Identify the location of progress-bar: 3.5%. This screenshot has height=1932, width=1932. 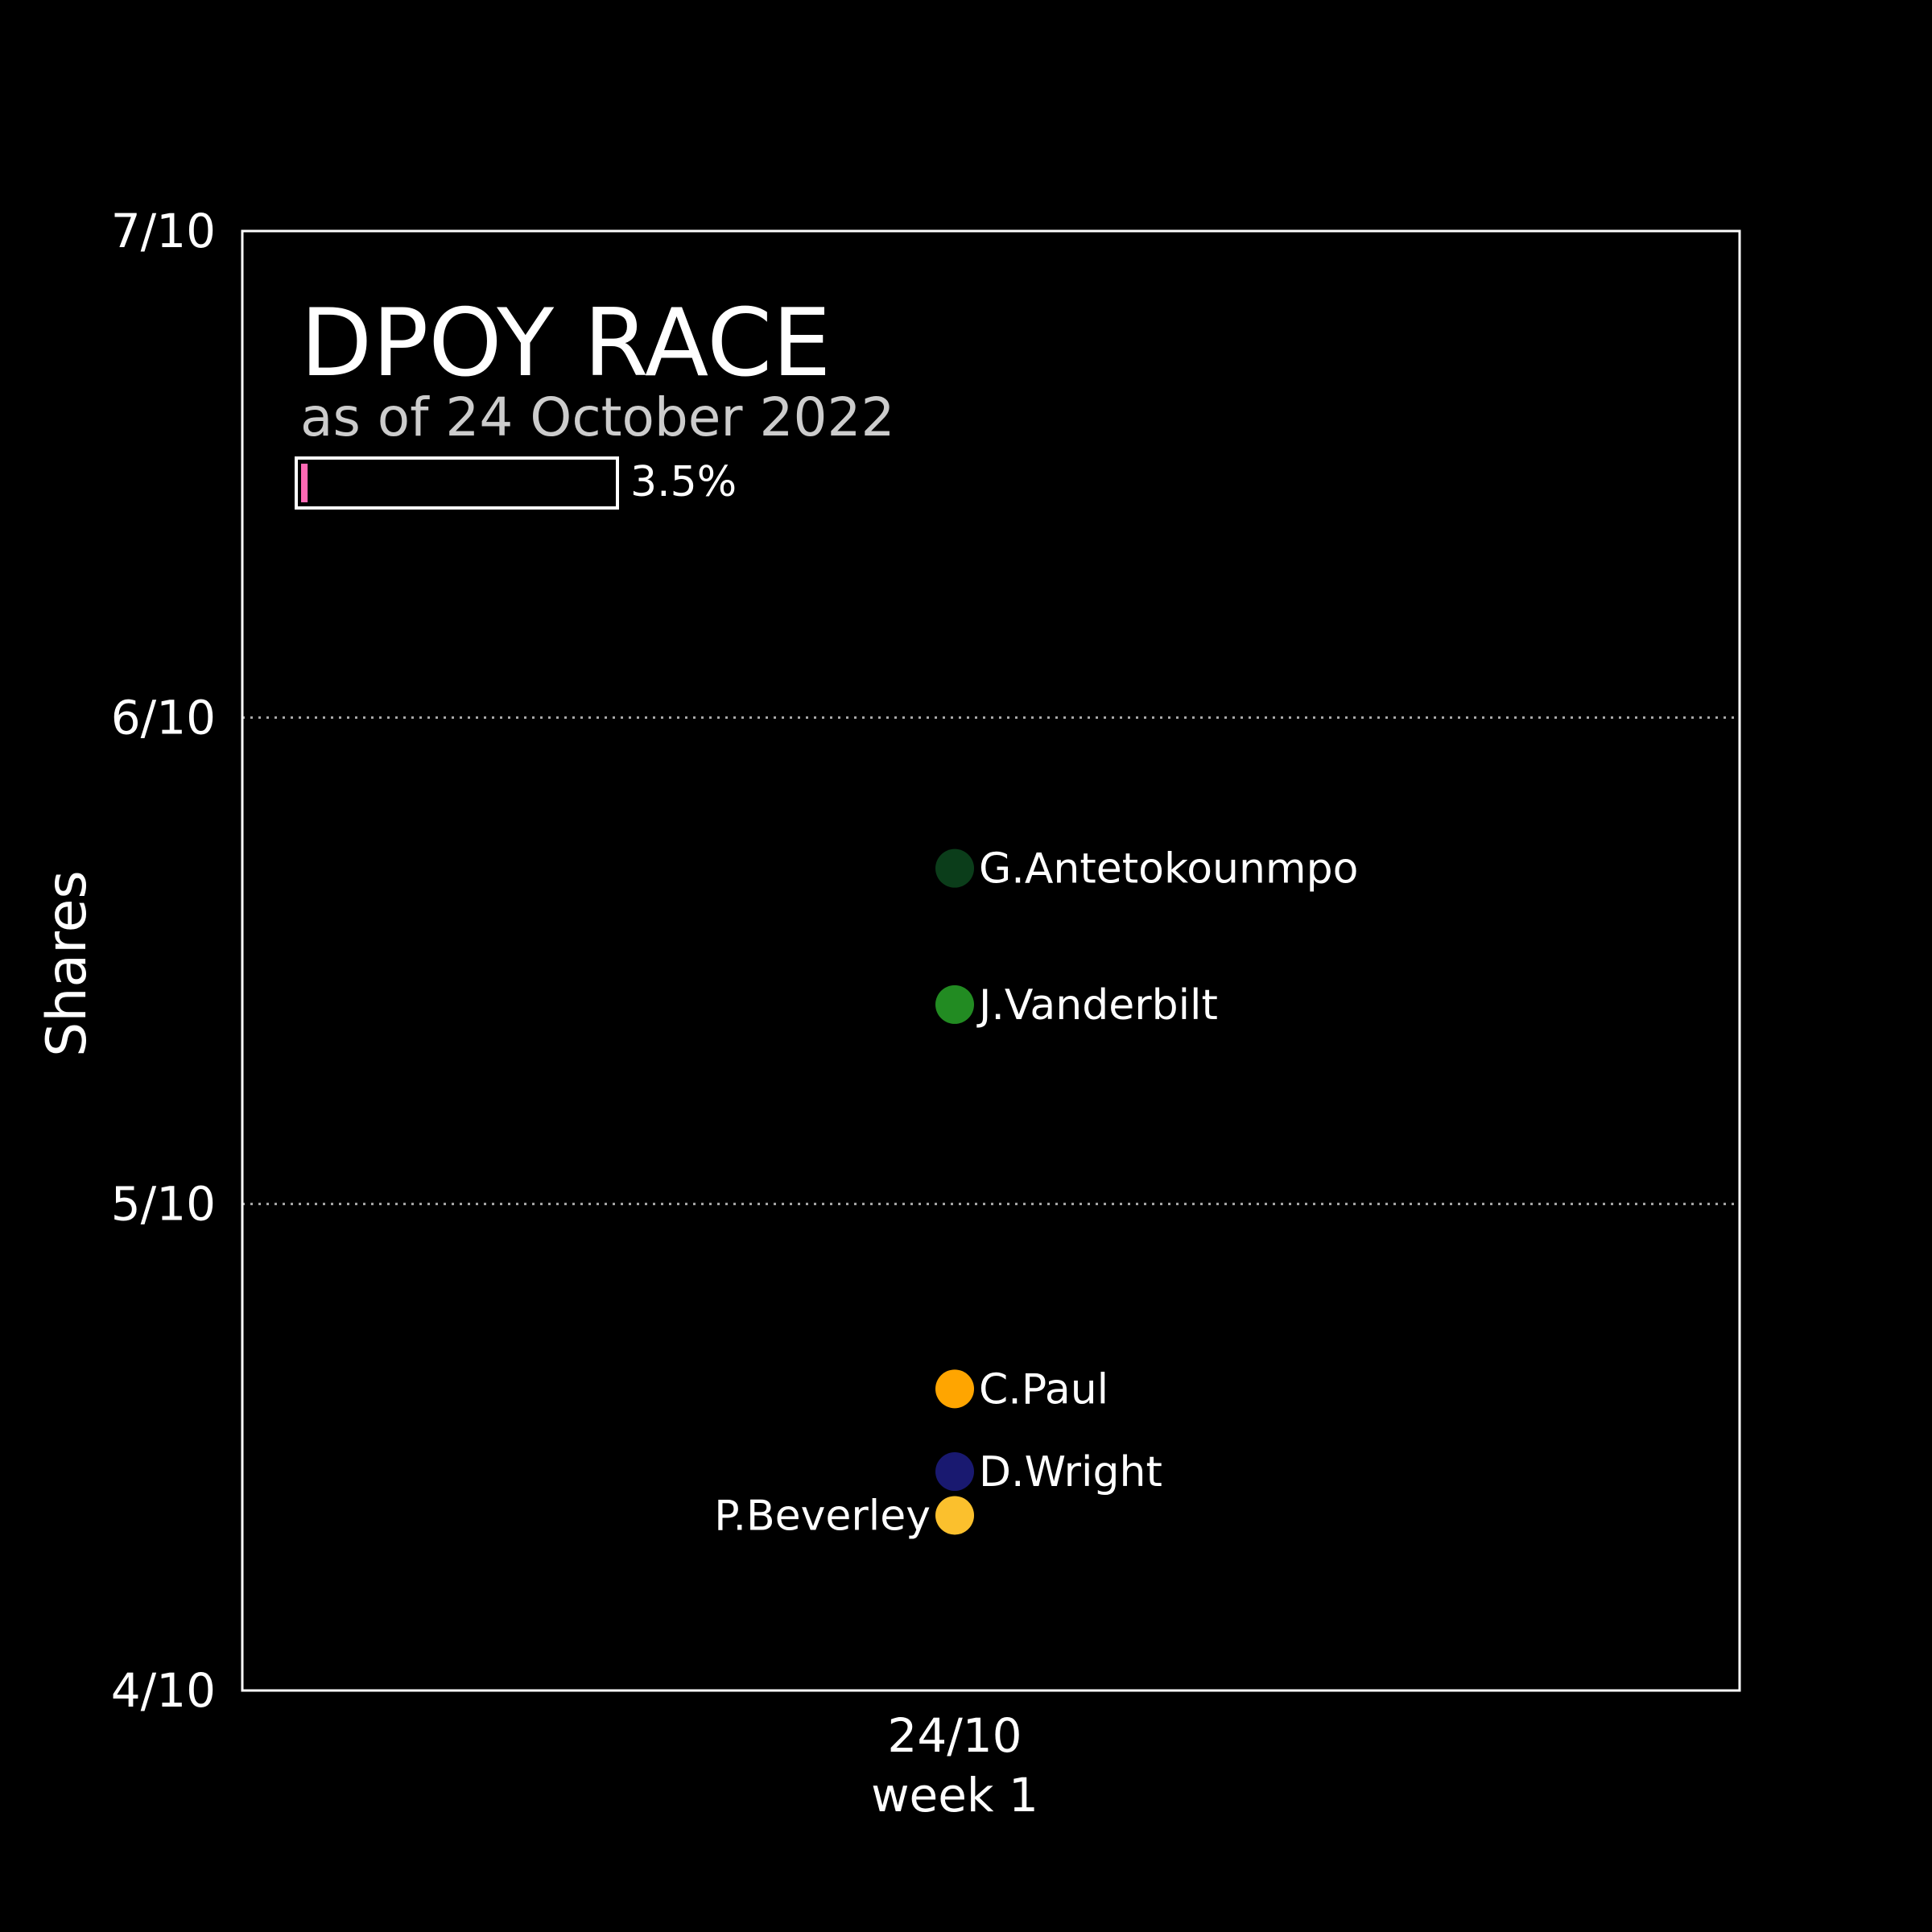
(516, 483).